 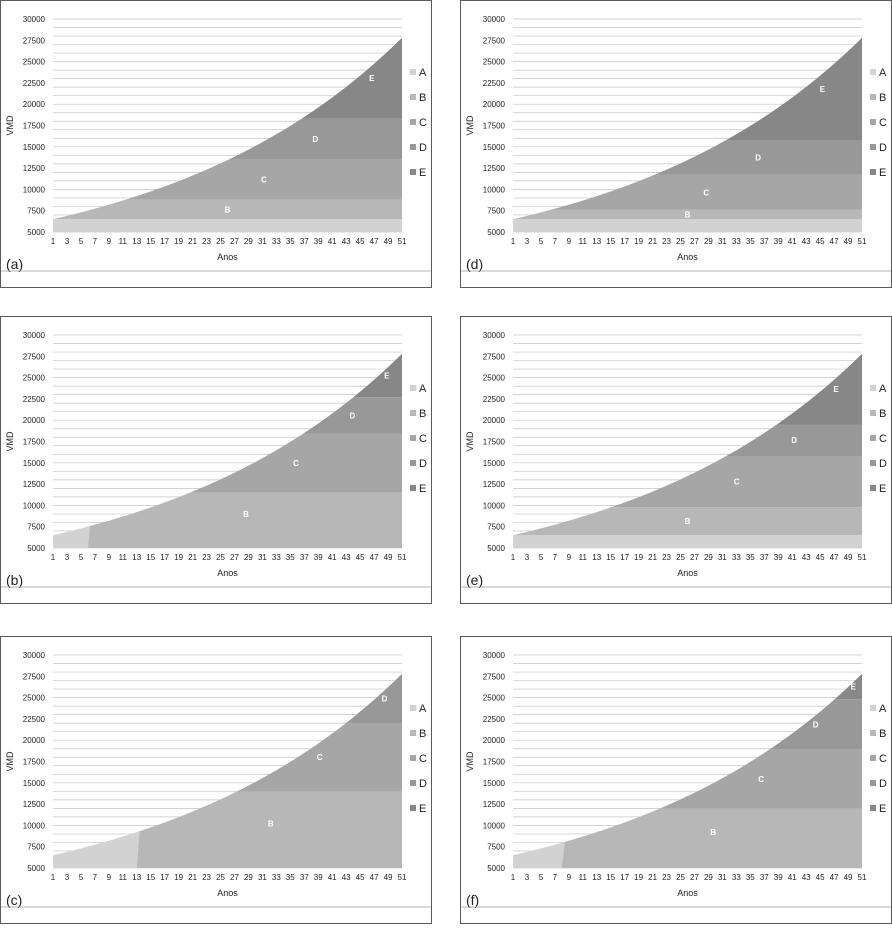 What do you see at coordinates (694, 877) in the screenshot?
I see `x-tick-label: 27` at bounding box center [694, 877].